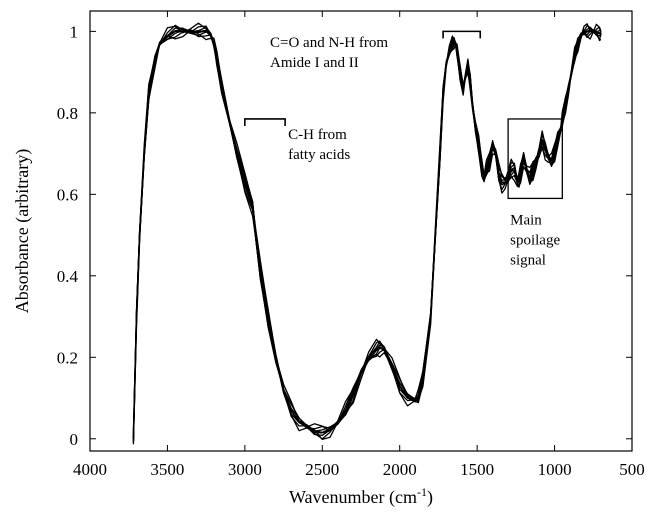  Describe the element at coordinates (67, 113) in the screenshot. I see `y-tick-label: 0.8` at that location.